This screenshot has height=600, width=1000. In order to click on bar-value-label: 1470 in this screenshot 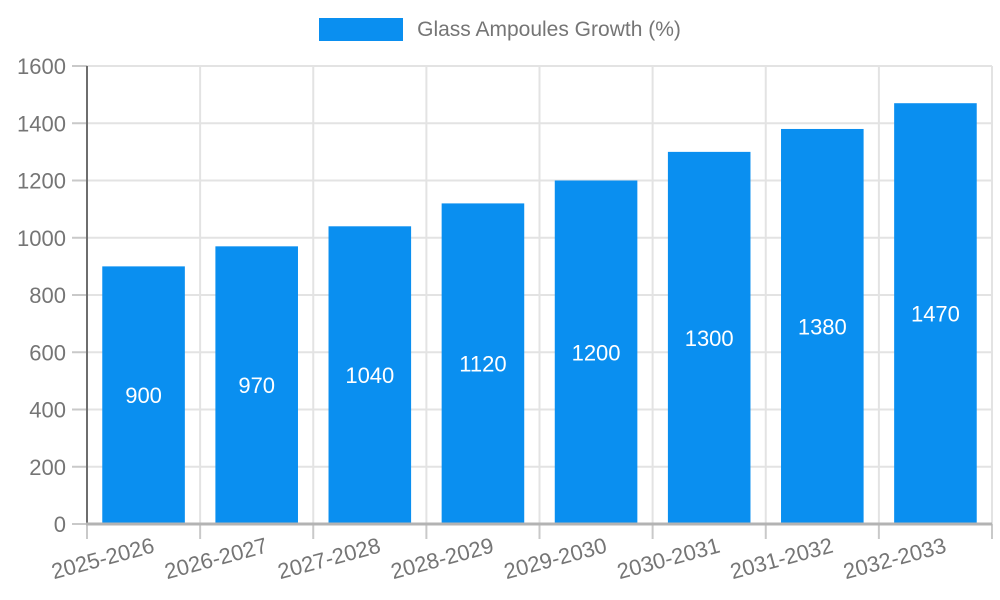, I will do `click(935, 314)`.